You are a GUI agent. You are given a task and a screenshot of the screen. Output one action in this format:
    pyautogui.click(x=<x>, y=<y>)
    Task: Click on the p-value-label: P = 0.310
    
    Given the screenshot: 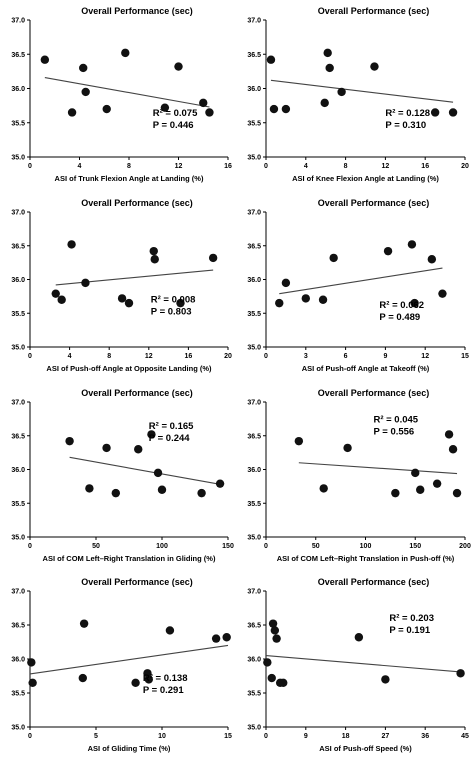 What is the action you would take?
    pyautogui.click(x=405, y=125)
    